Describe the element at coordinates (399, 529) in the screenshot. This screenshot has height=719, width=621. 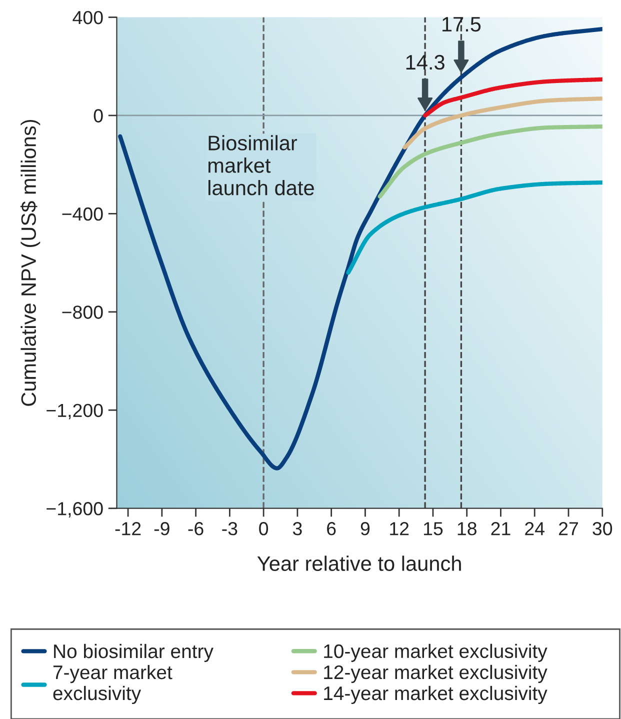
I see `x-tick-label: 12` at that location.